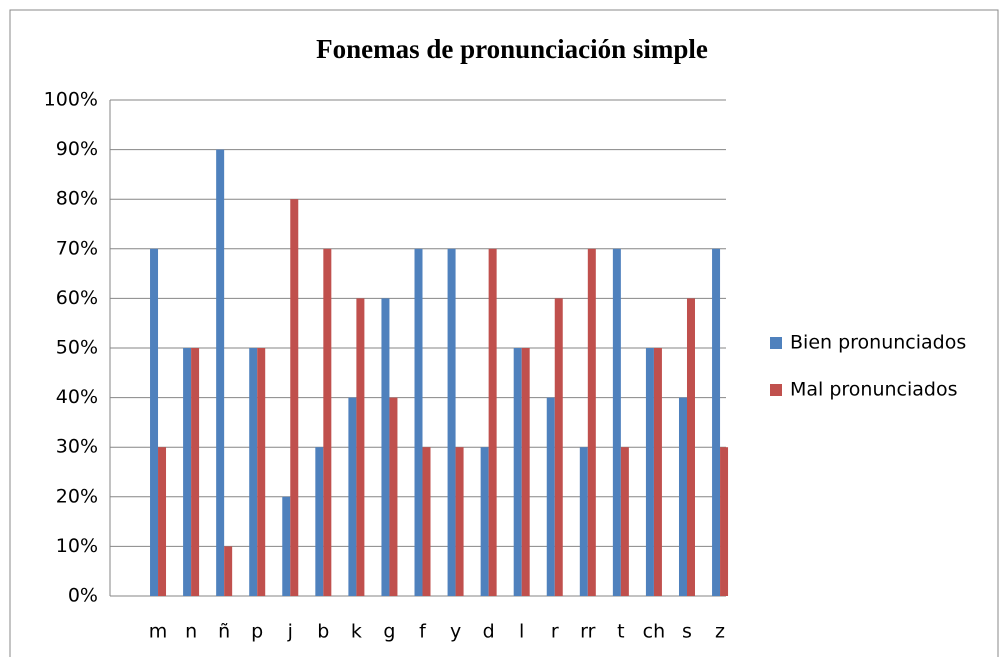 This screenshot has width=1005, height=657. What do you see at coordinates (878, 343) in the screenshot?
I see `legend-label: Bien pronunciados` at bounding box center [878, 343].